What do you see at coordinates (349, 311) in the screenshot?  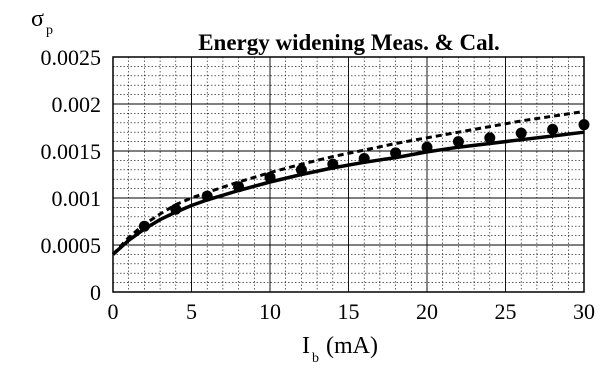 I see `x-tick-label: 15` at bounding box center [349, 311].